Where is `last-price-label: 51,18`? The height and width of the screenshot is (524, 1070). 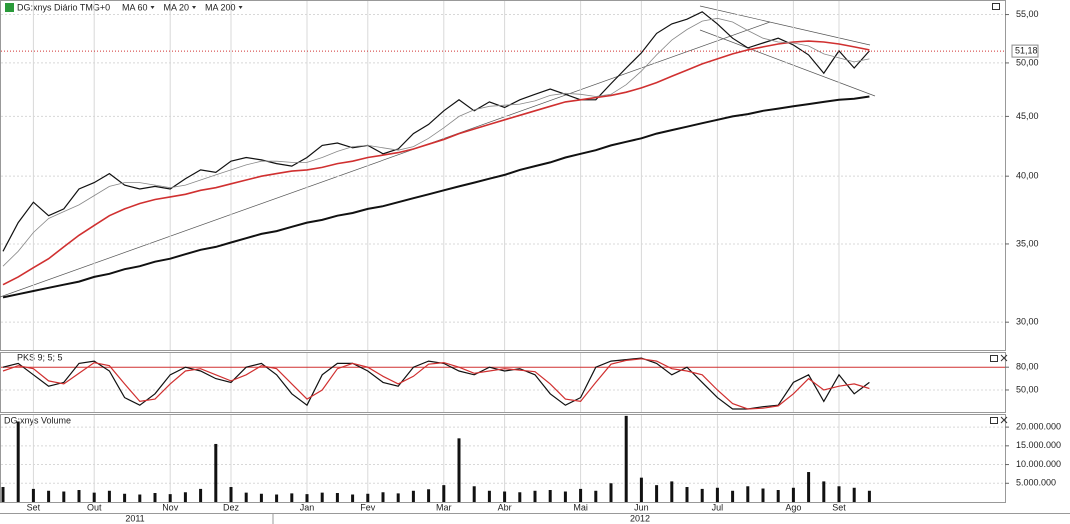 last-price-label: 51,18 is located at coordinates (1026, 50).